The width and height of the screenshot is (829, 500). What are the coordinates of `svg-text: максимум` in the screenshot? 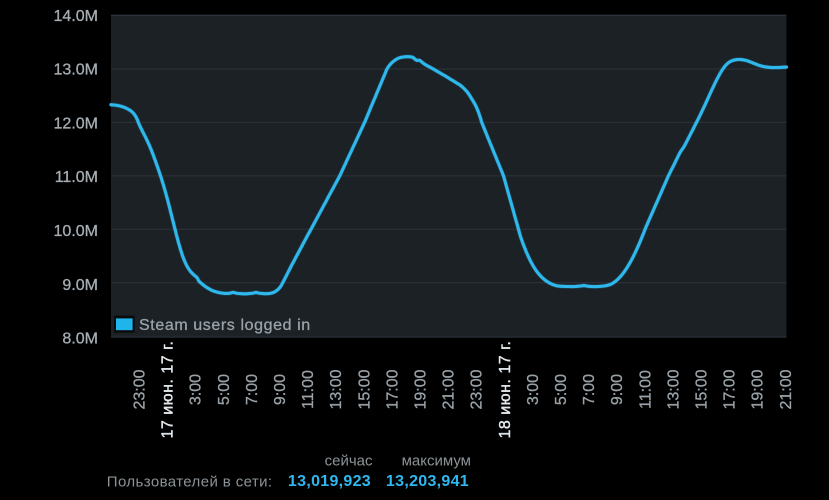 It's located at (436, 461).